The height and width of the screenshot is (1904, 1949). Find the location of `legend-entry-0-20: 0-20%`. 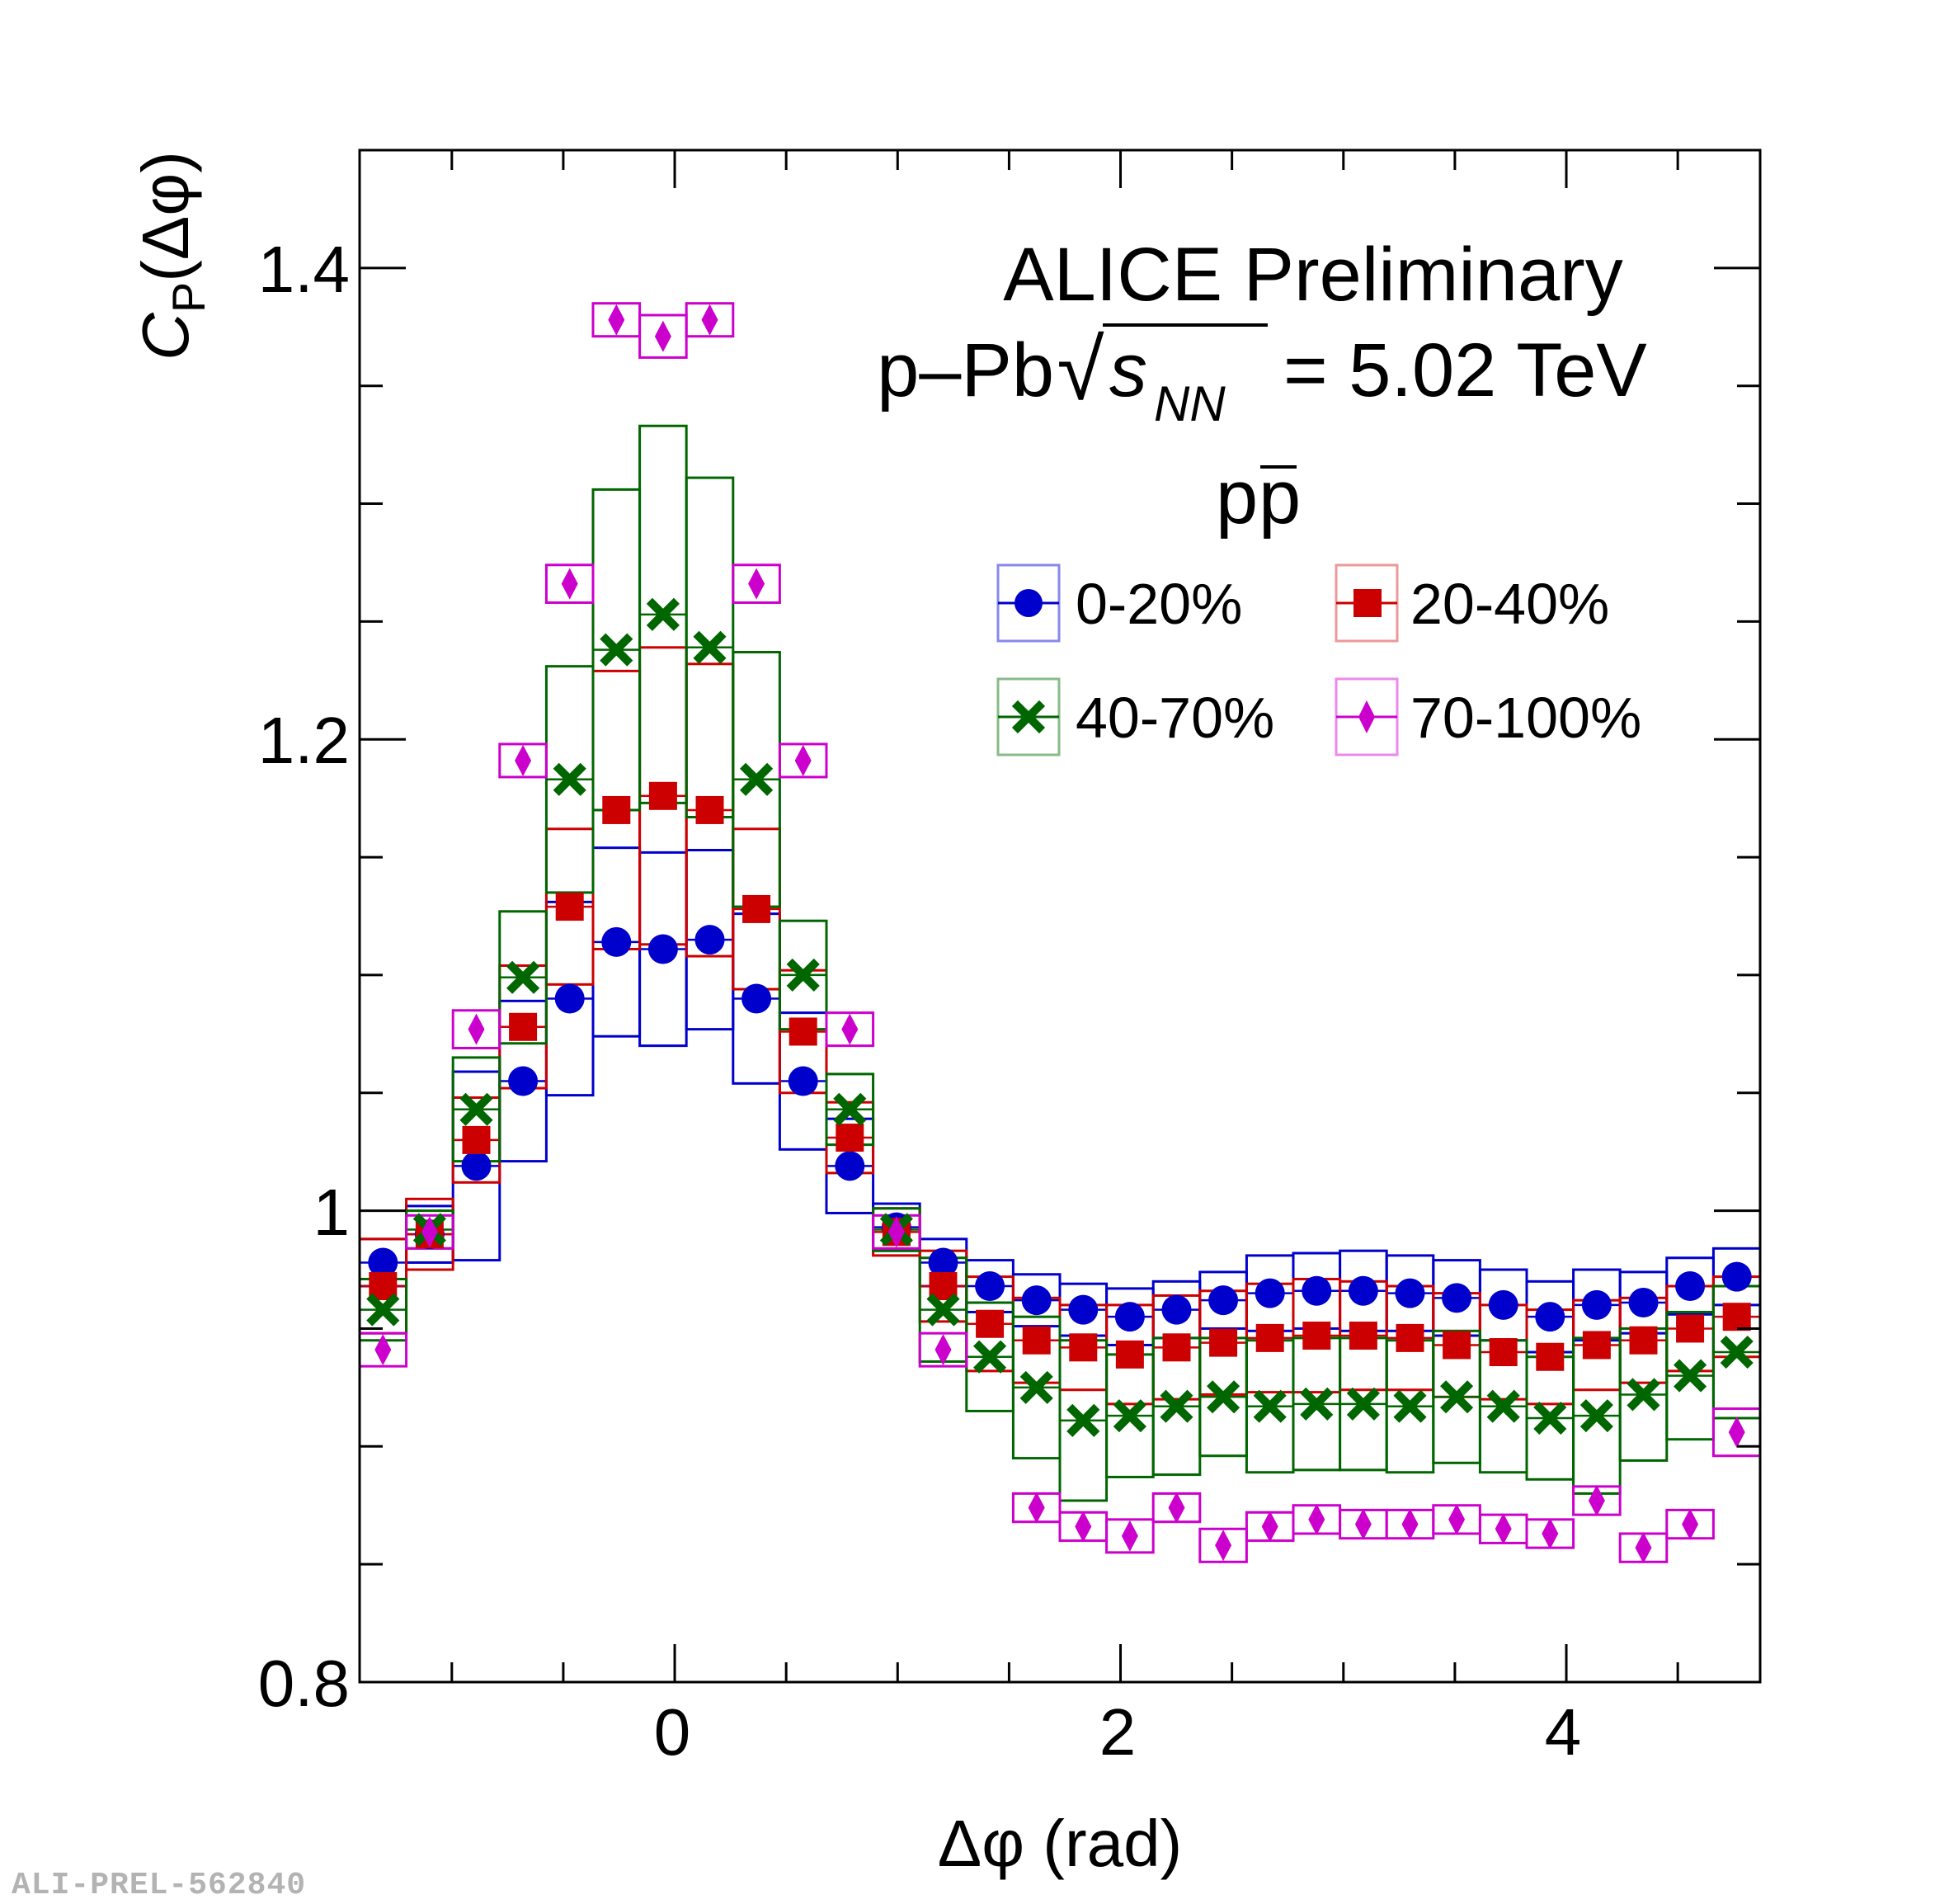

legend-entry-0-20: 0-20% is located at coordinates (1119, 603).